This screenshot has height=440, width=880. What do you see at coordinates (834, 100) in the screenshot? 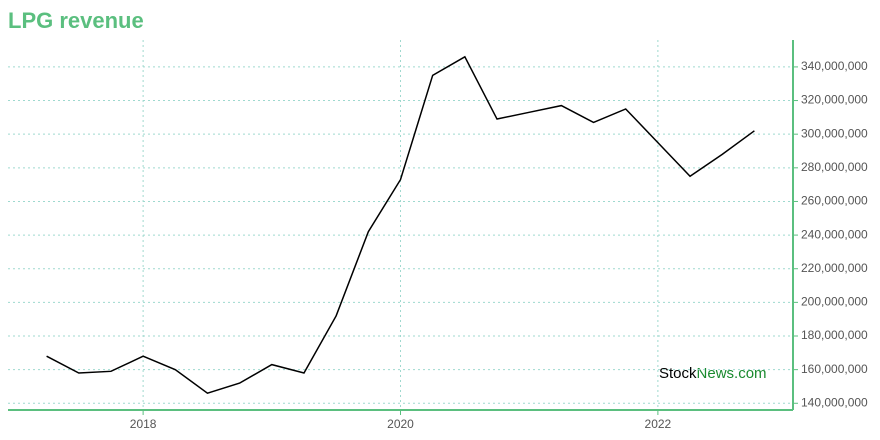
I see `y-tick-label: 320,000,000` at bounding box center [834, 100].